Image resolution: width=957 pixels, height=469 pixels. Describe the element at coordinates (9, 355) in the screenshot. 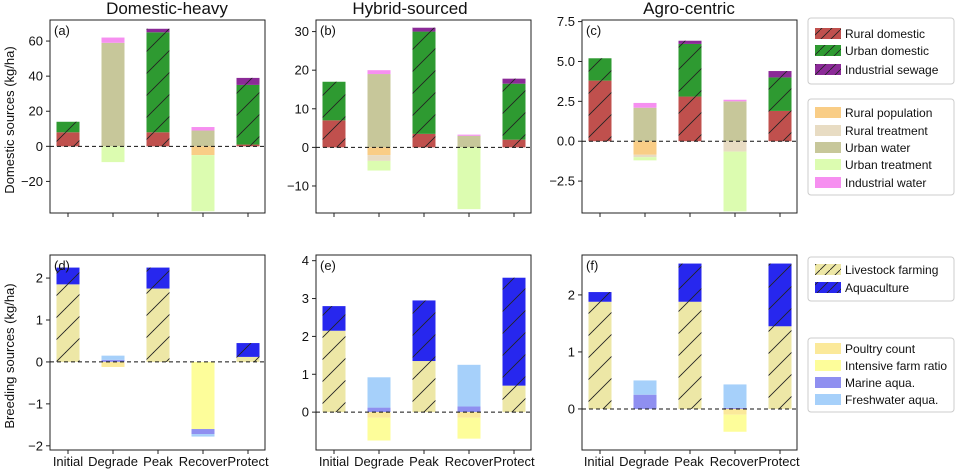

I see `ylabel-breeding: Breeding sources (kg/ha)` at that location.